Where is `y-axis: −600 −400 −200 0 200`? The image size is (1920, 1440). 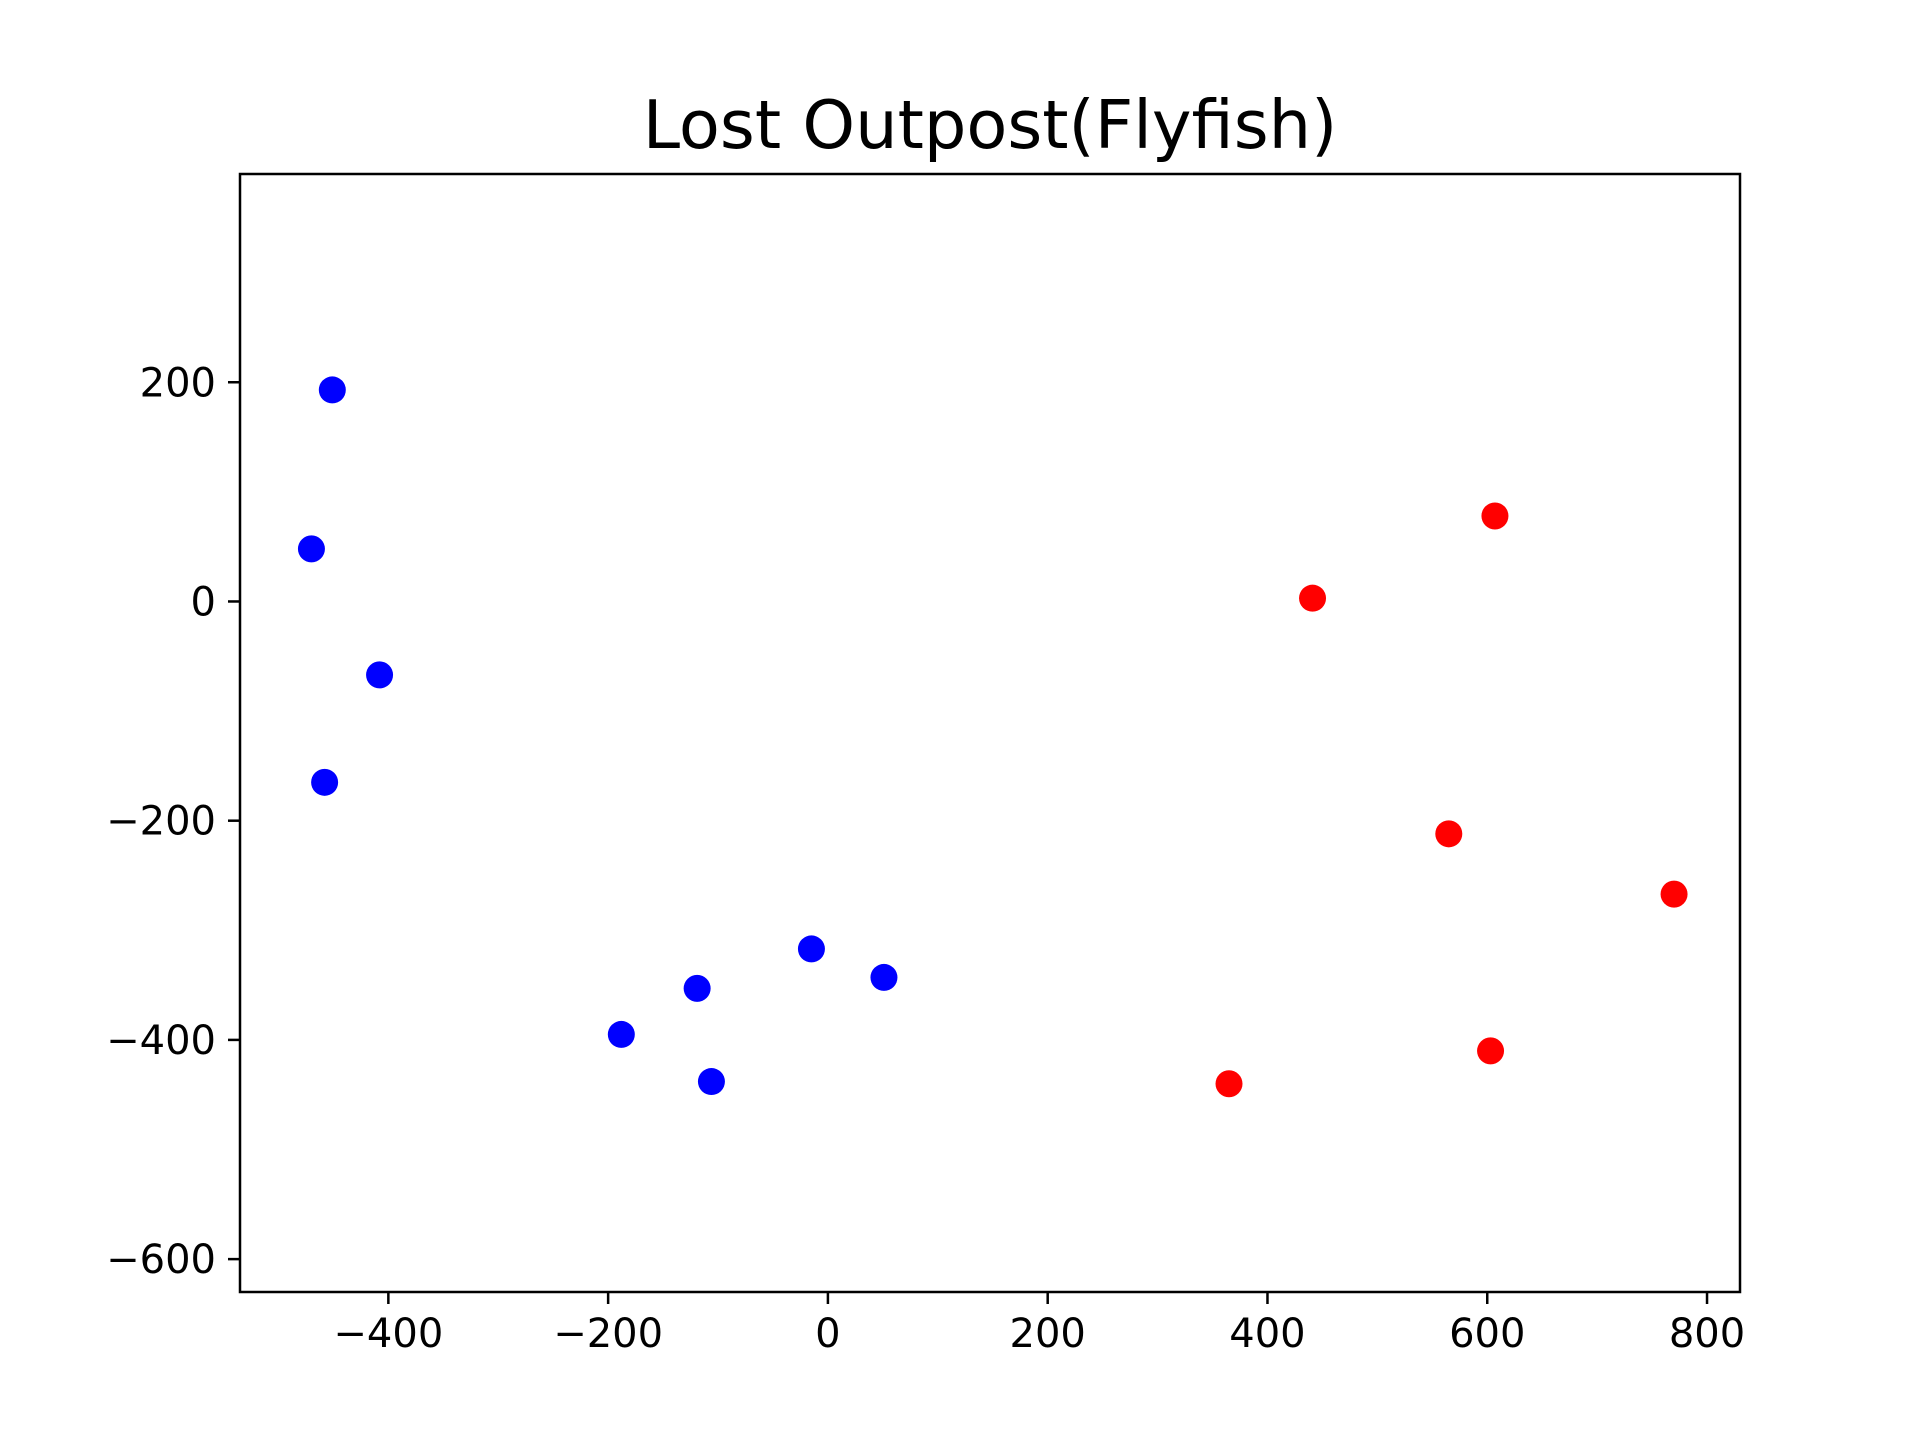
y-axis: −600 −400 −200 0 200 is located at coordinates (173, 821).